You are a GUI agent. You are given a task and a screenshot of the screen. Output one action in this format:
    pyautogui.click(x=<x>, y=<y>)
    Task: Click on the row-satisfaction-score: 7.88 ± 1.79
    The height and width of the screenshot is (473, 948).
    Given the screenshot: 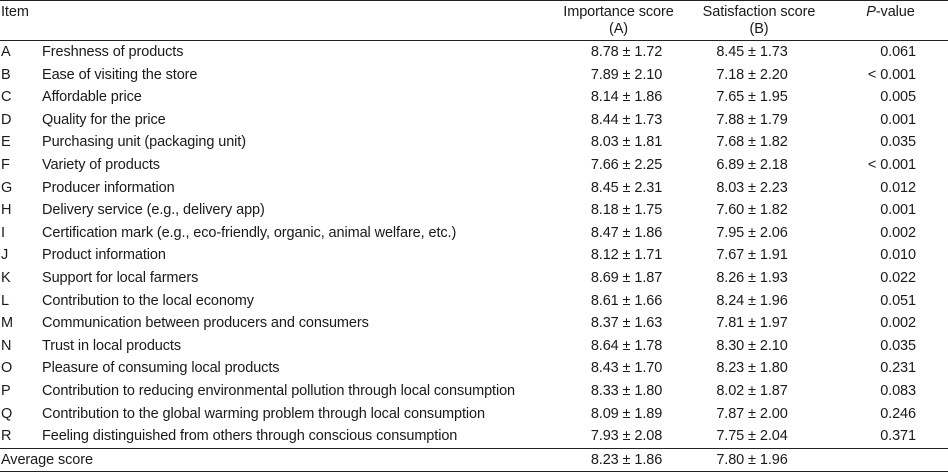 What is the action you would take?
    pyautogui.click(x=752, y=119)
    